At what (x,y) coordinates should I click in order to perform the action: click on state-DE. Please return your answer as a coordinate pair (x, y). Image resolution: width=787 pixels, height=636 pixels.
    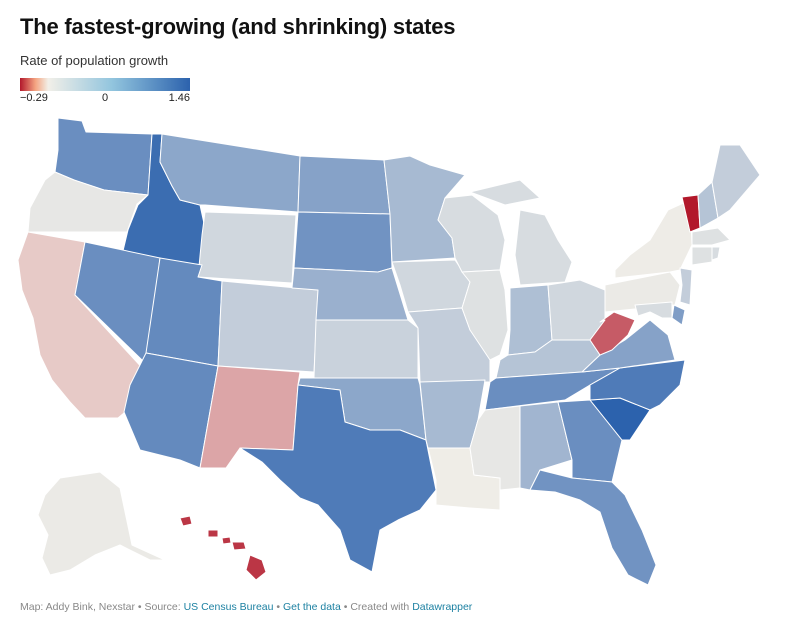
    Looking at the image, I should click on (678, 315).